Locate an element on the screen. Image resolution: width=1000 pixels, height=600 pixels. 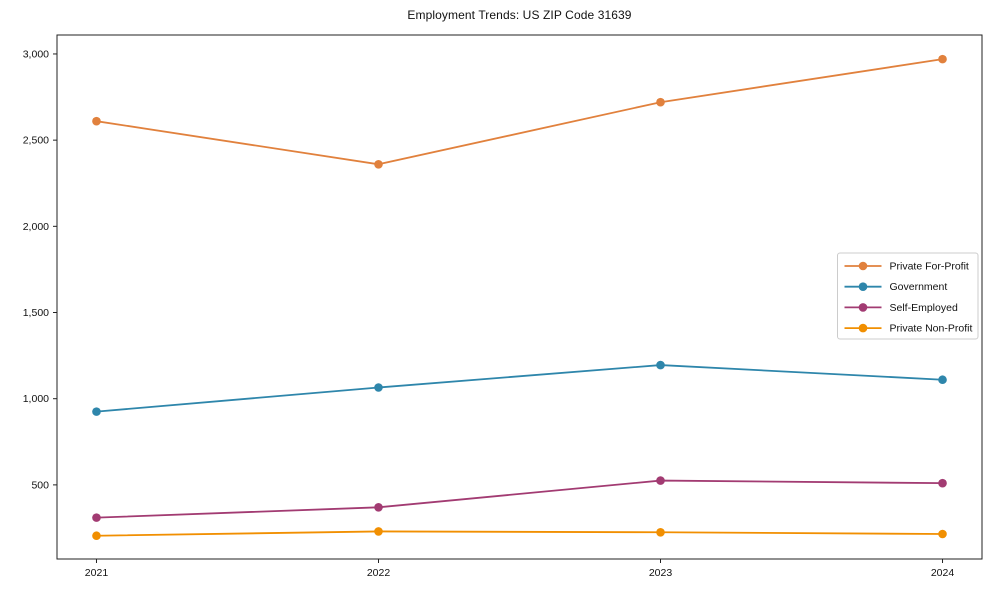
x-tick-label: 2021 is located at coordinates (97, 573).